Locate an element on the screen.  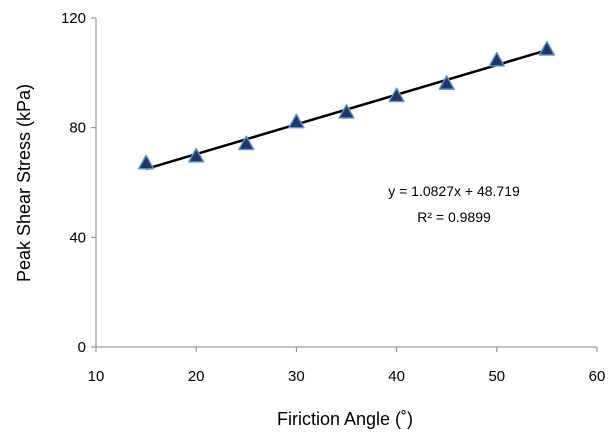
y-axis-title: Peak Shear Stress (kPa) is located at coordinates (24, 183).